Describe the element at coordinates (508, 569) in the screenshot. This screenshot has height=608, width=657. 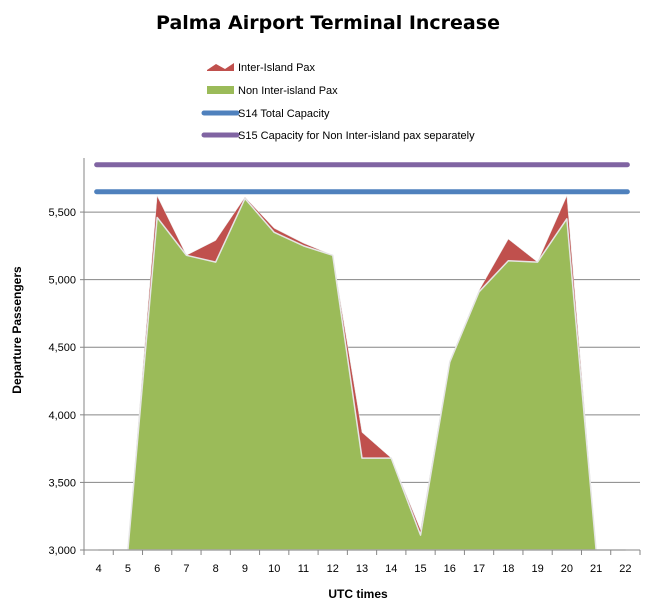
I see `x-tick-label: 18` at that location.